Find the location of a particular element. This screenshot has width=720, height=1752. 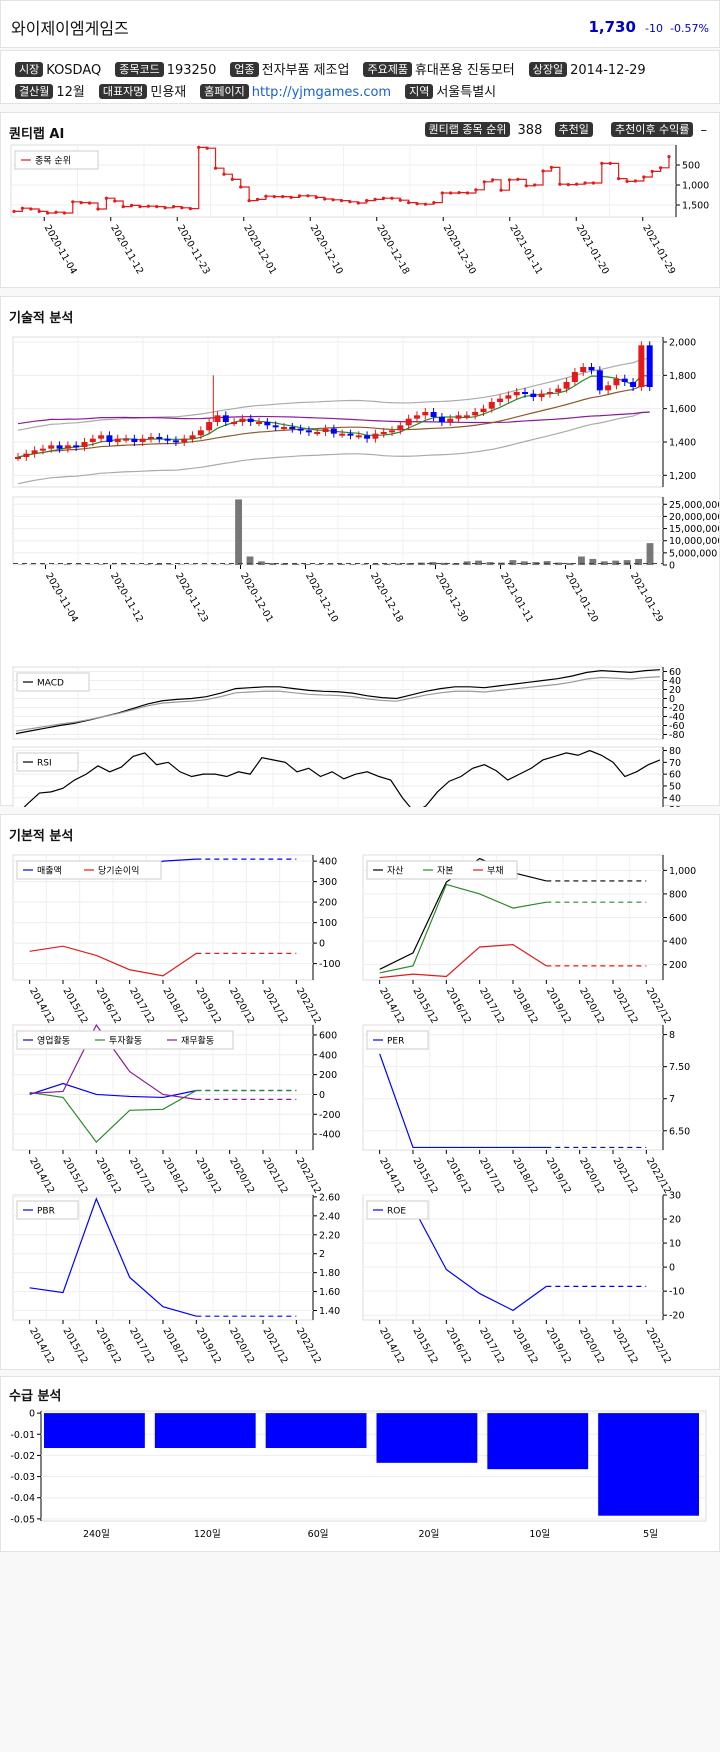

change-pct: -0.57% is located at coordinates (689, 28).